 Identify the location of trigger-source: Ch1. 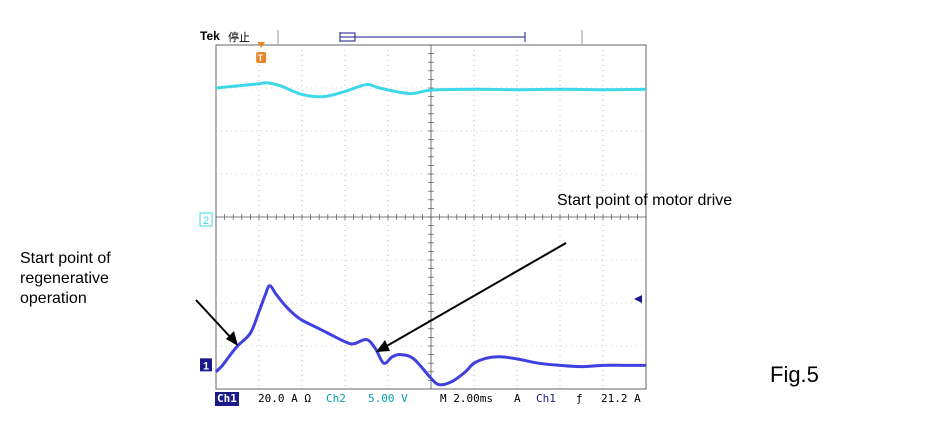
(546, 398).